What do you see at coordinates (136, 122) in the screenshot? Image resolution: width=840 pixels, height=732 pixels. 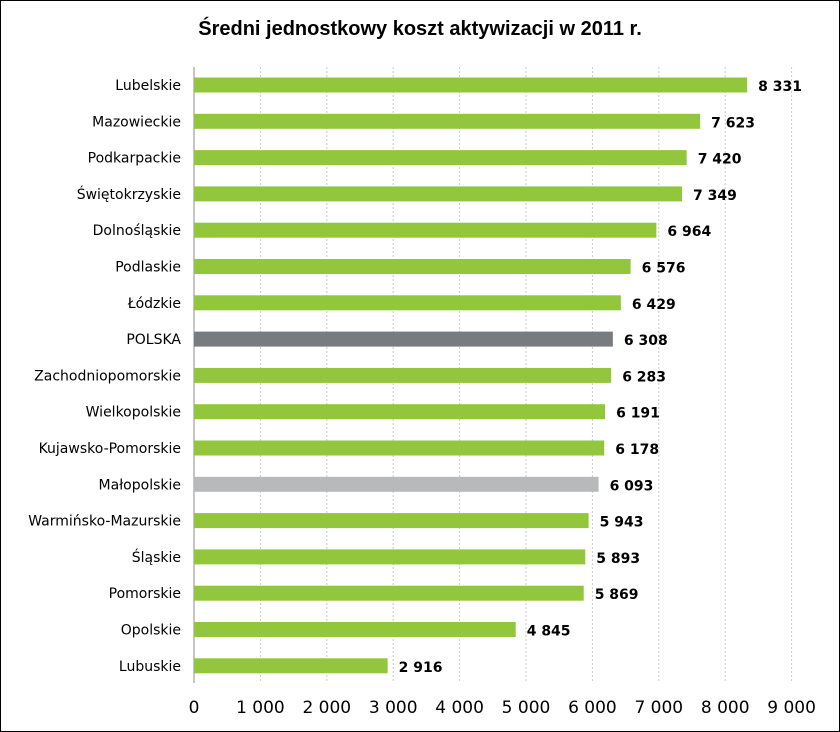 I see `category-label: Mazowieckie` at bounding box center [136, 122].